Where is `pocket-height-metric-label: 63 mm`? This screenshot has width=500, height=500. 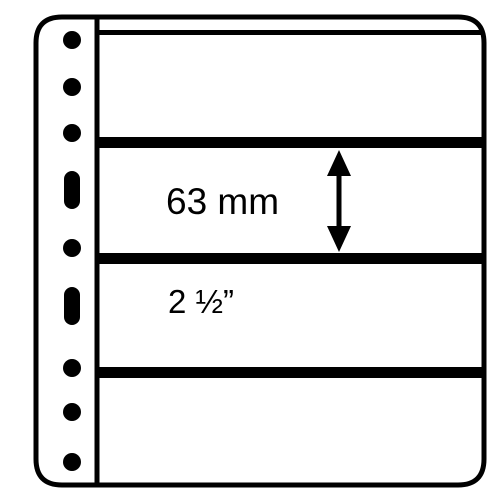 pocket-height-metric-label: 63 mm is located at coordinates (223, 201).